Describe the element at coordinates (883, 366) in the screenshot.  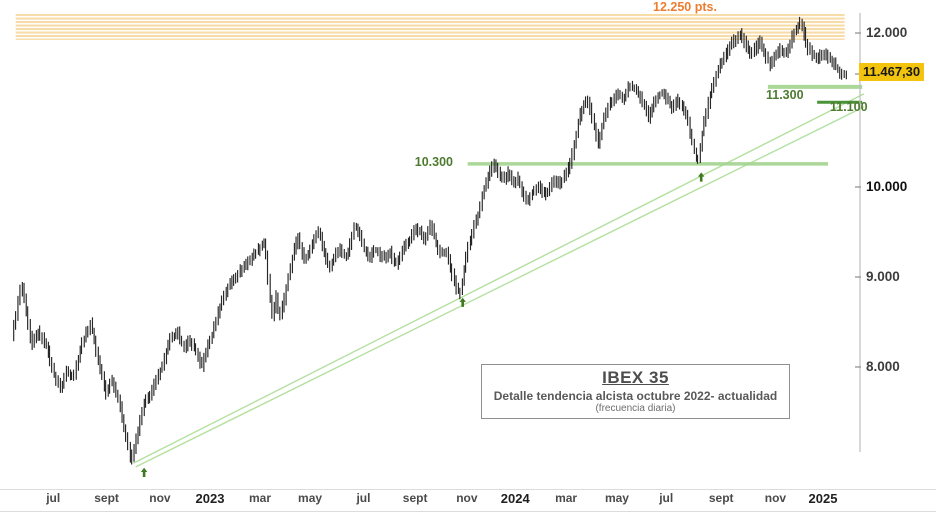
I see `y-axis-label: 8.000` at that location.